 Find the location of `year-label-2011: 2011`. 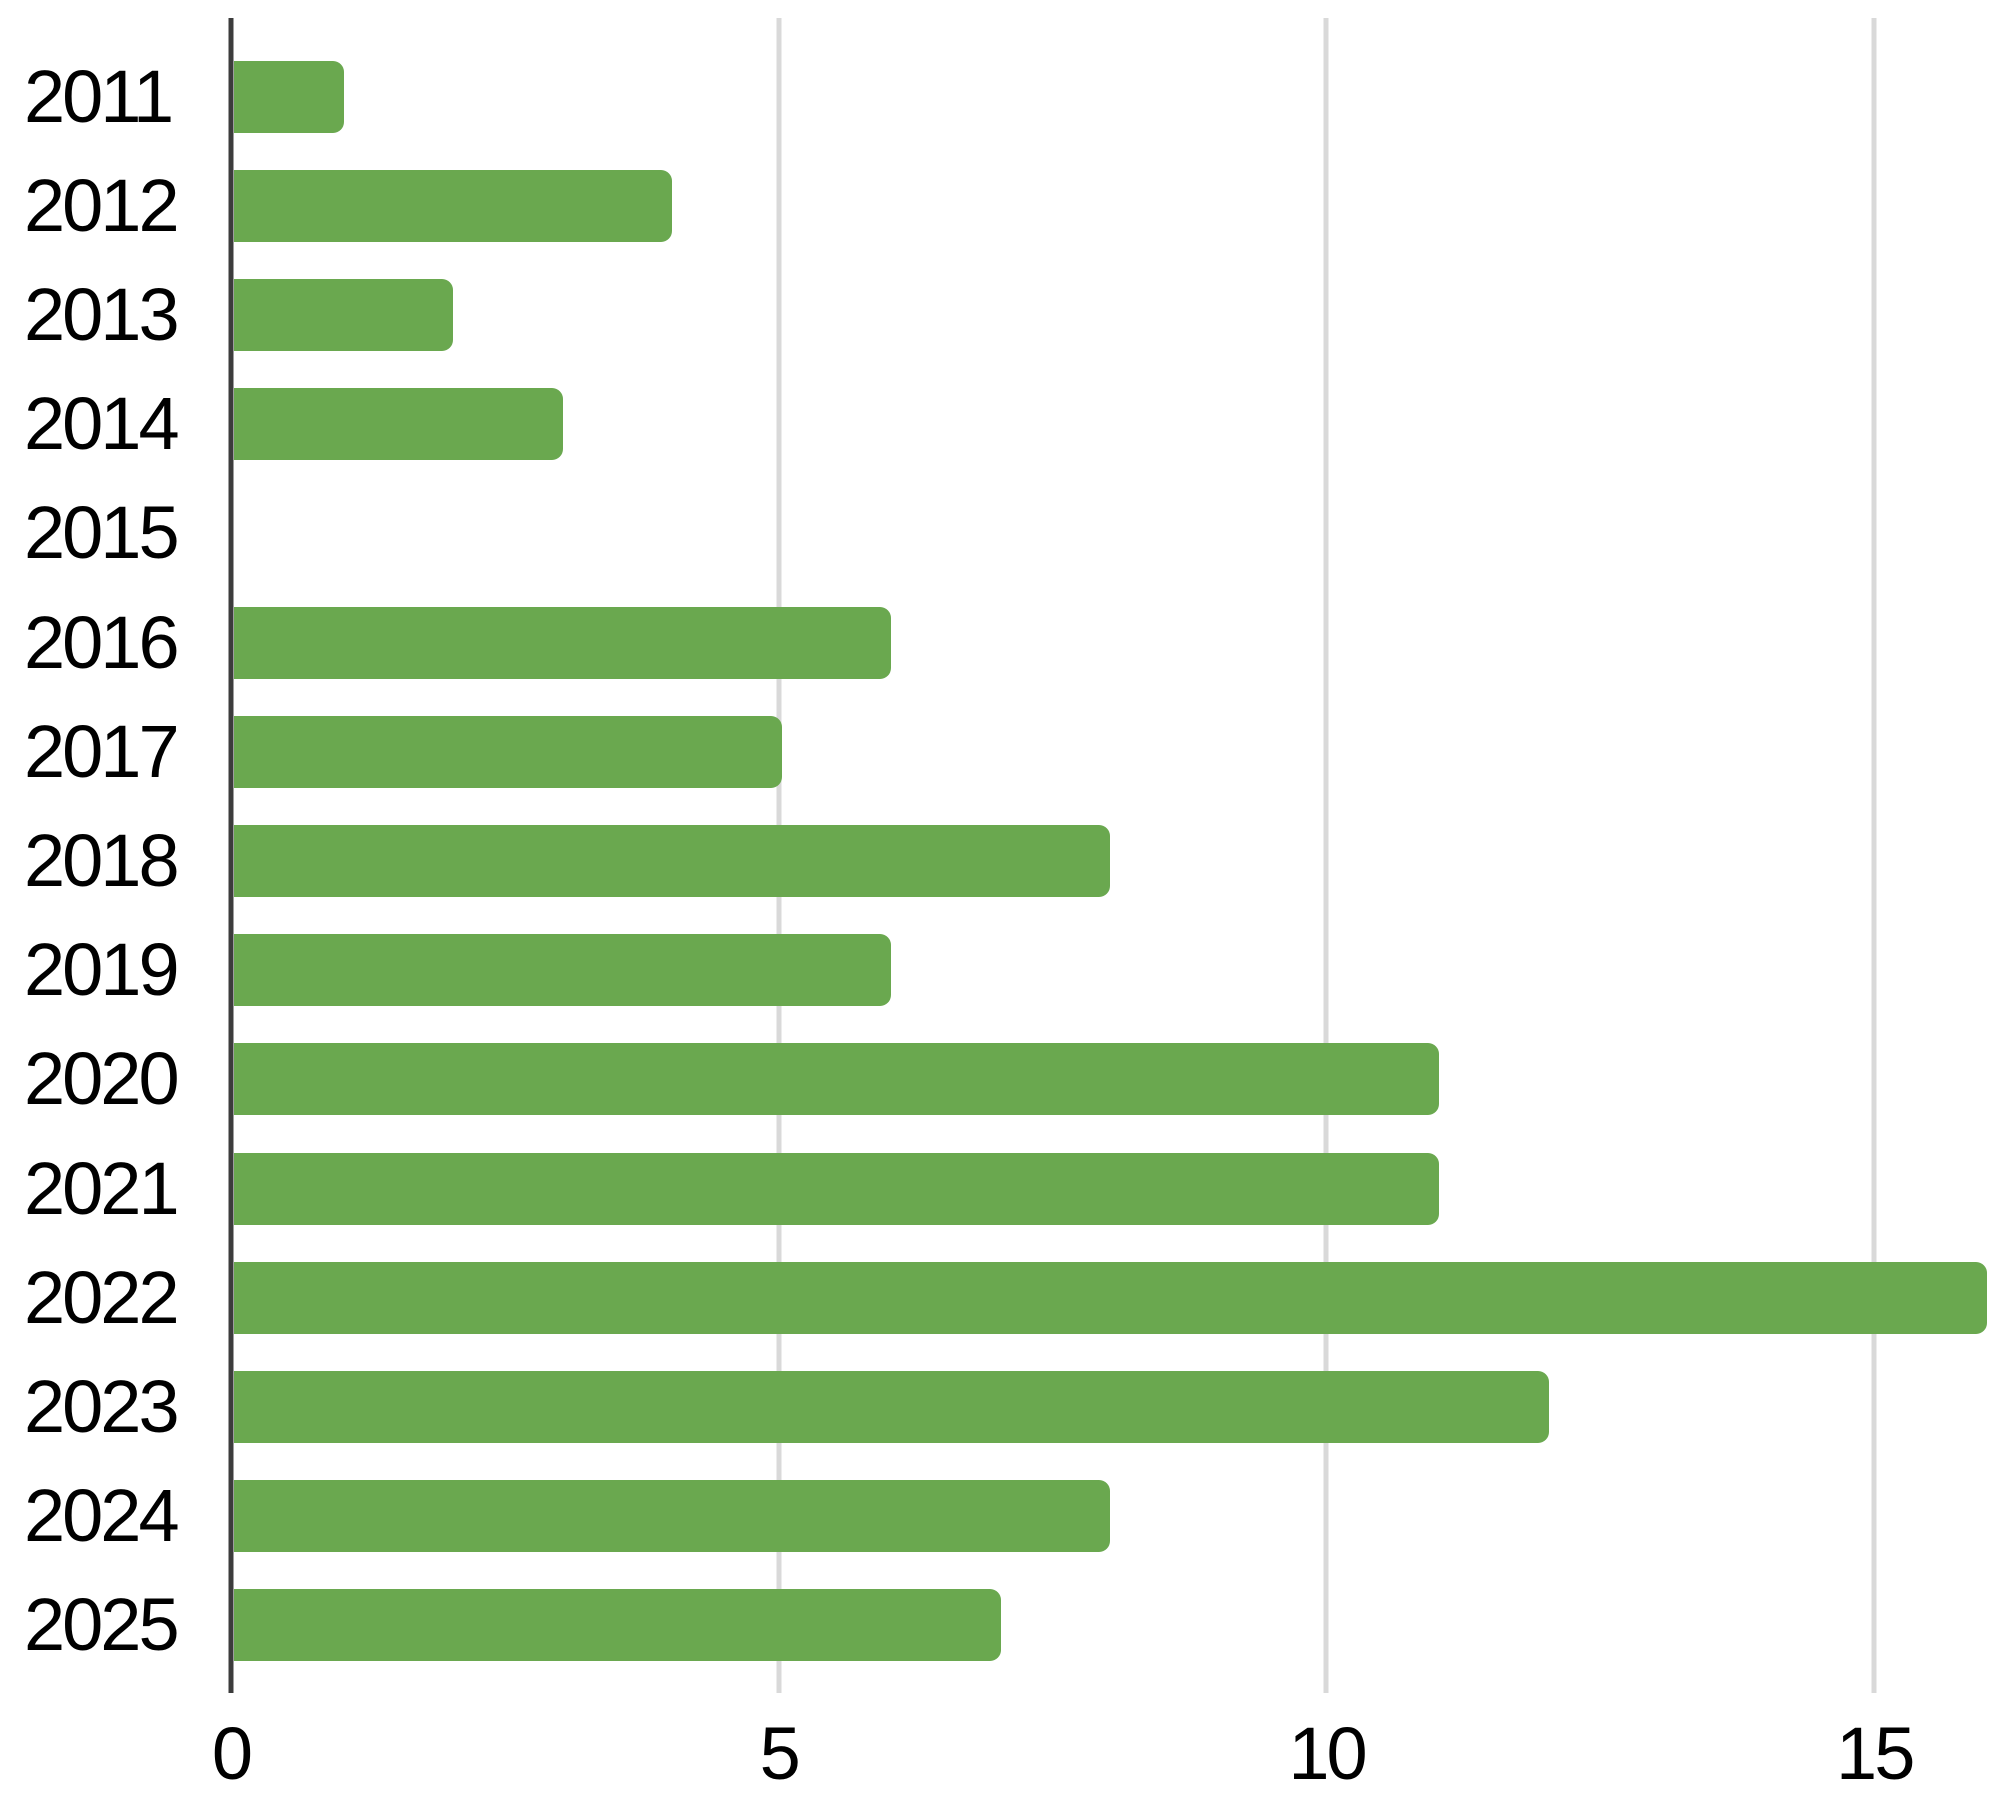

year-label-2011: 2011 is located at coordinates (99, 96).